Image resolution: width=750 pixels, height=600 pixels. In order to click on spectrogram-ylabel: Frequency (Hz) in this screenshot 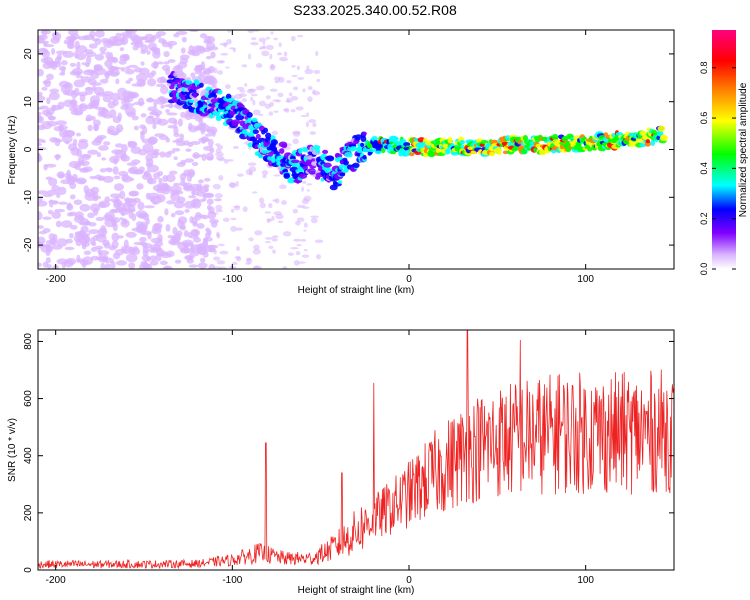, I will do `click(12, 150)`.